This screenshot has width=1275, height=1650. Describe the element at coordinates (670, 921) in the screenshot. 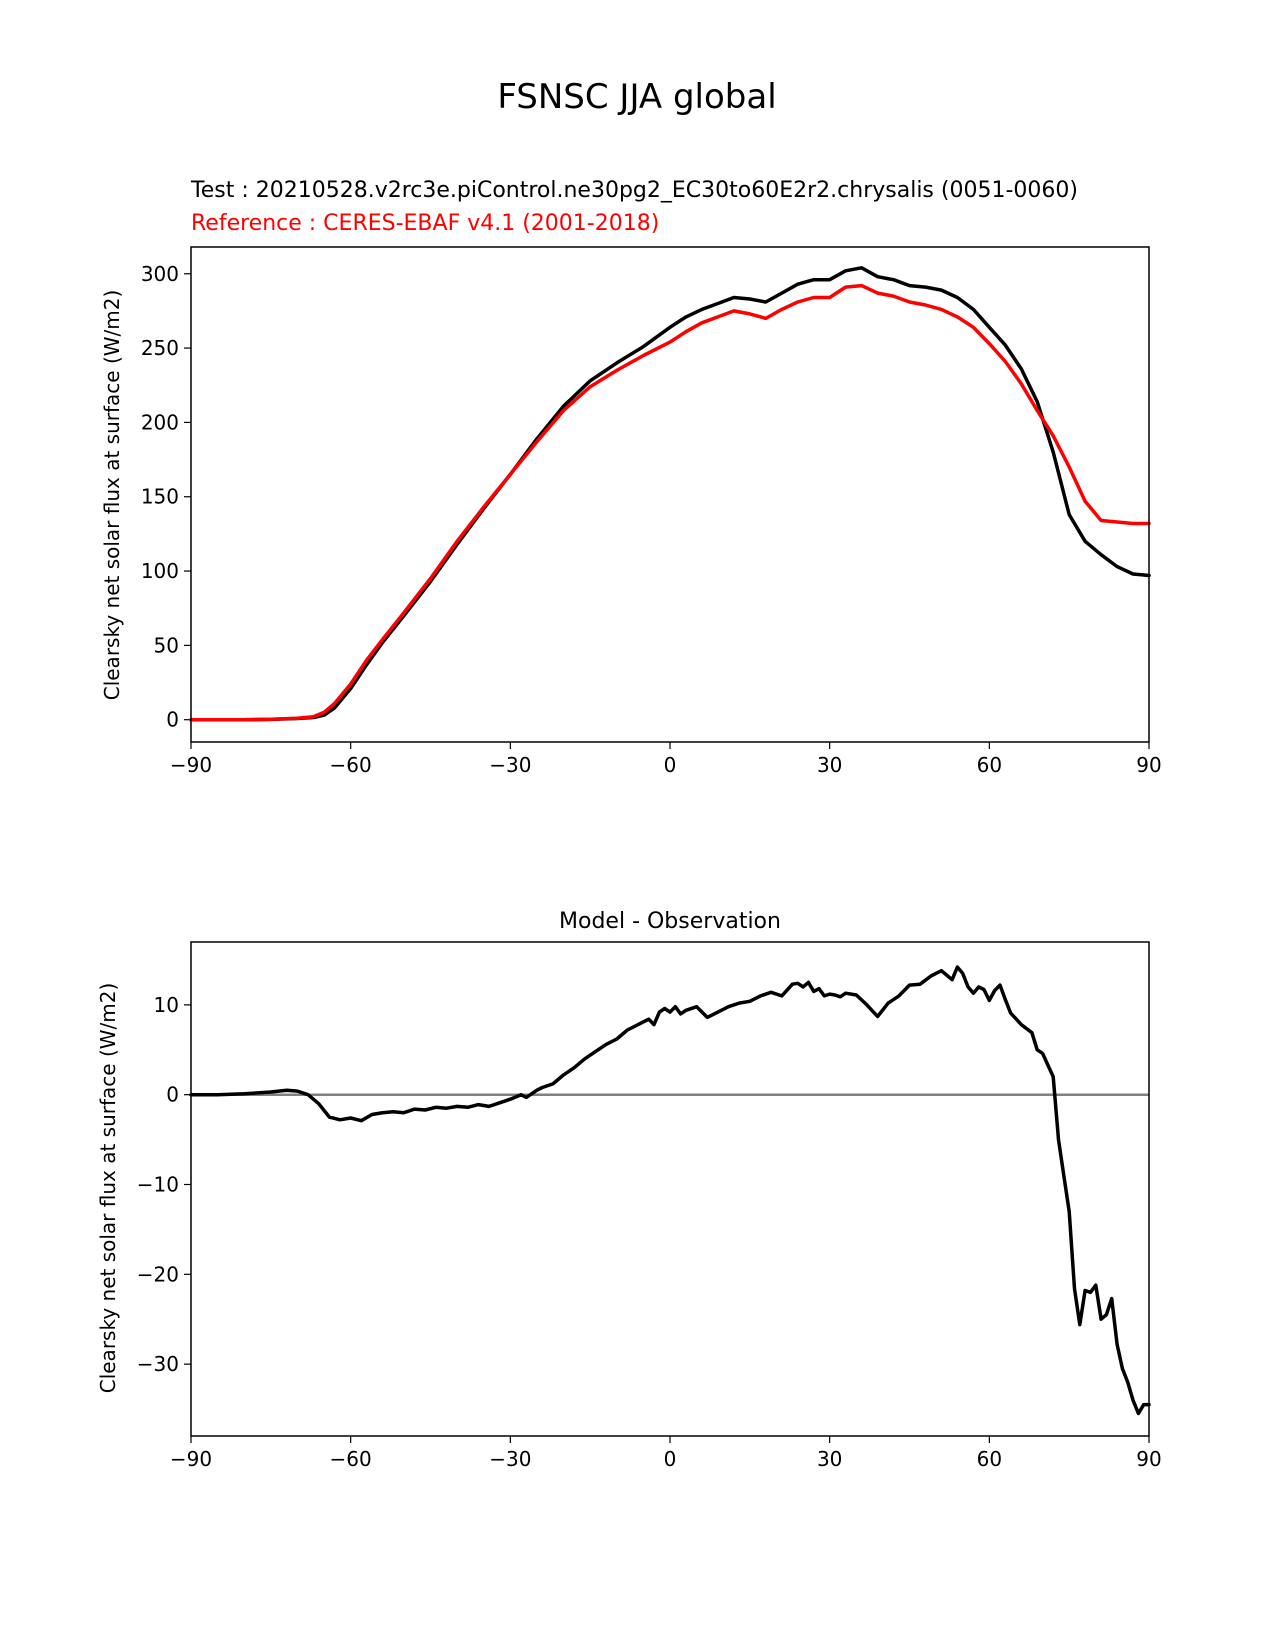

I see `bottom-title: Model - Observation` at that location.